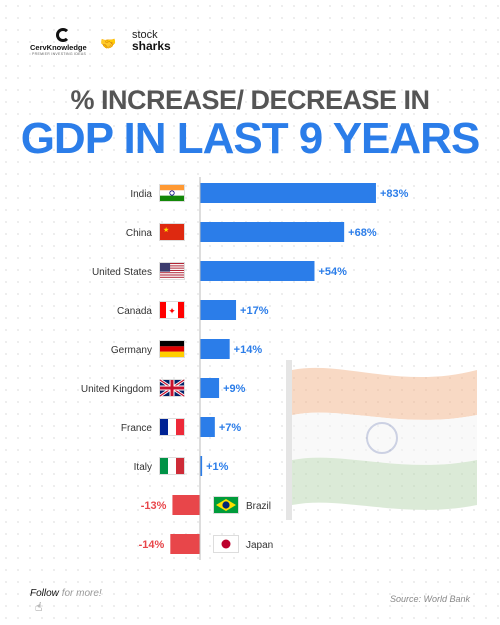  I want to click on handshake-icon: 🤝, so click(108, 43).